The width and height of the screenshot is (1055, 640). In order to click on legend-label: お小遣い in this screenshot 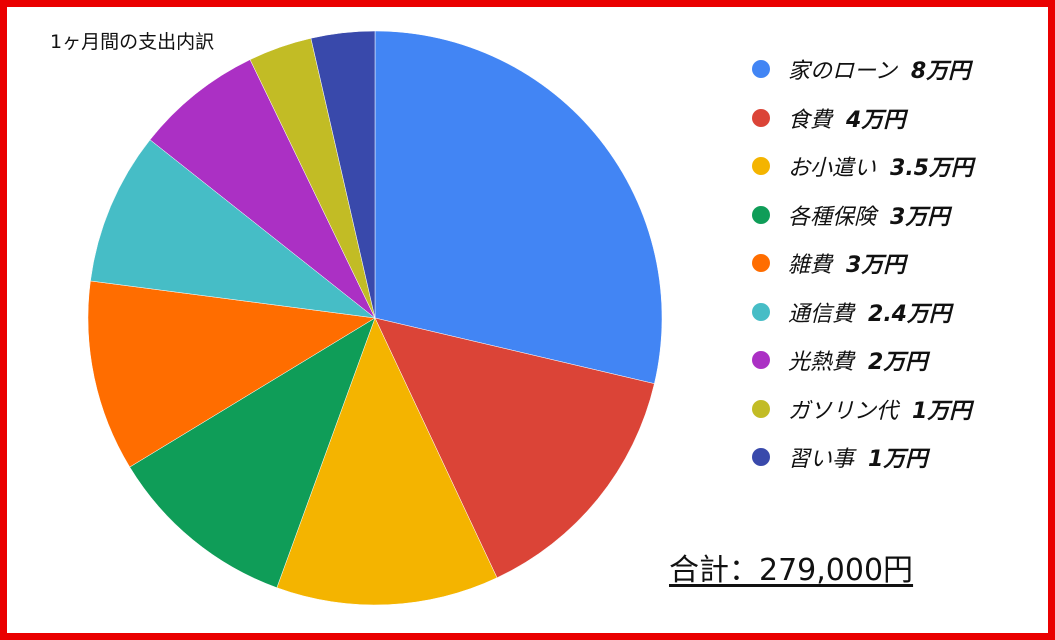, I will do `click(832, 169)`.